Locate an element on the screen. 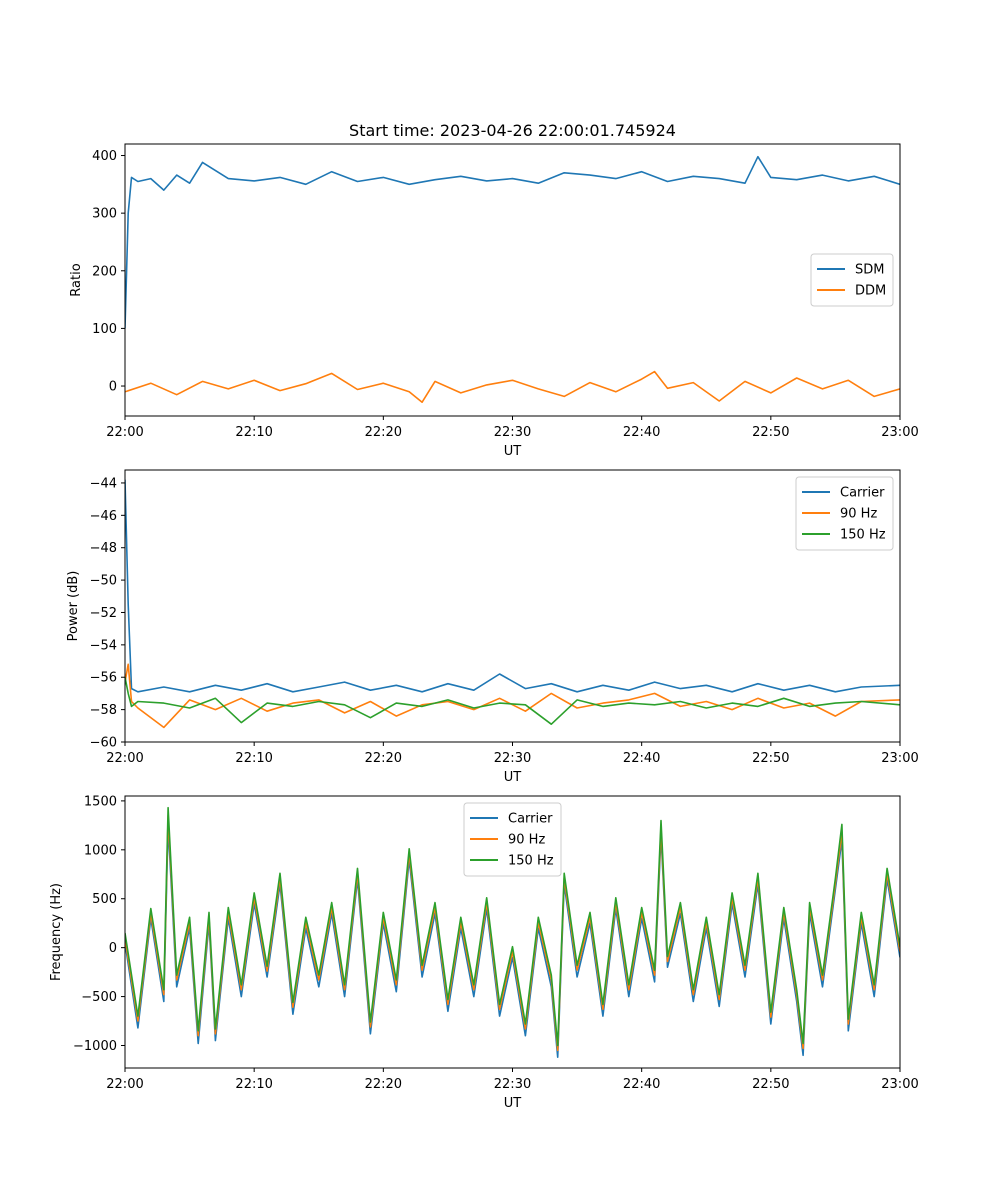 The height and width of the screenshot is (1200, 1000). y-tick-label: −60 is located at coordinates (103, 743).